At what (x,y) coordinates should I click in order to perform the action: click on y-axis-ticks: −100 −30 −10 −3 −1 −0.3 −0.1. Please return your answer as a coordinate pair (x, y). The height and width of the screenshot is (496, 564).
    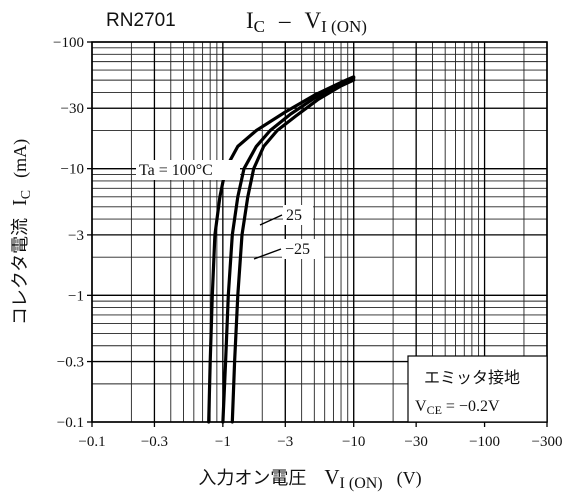
    Looking at the image, I should click on (72, 233).